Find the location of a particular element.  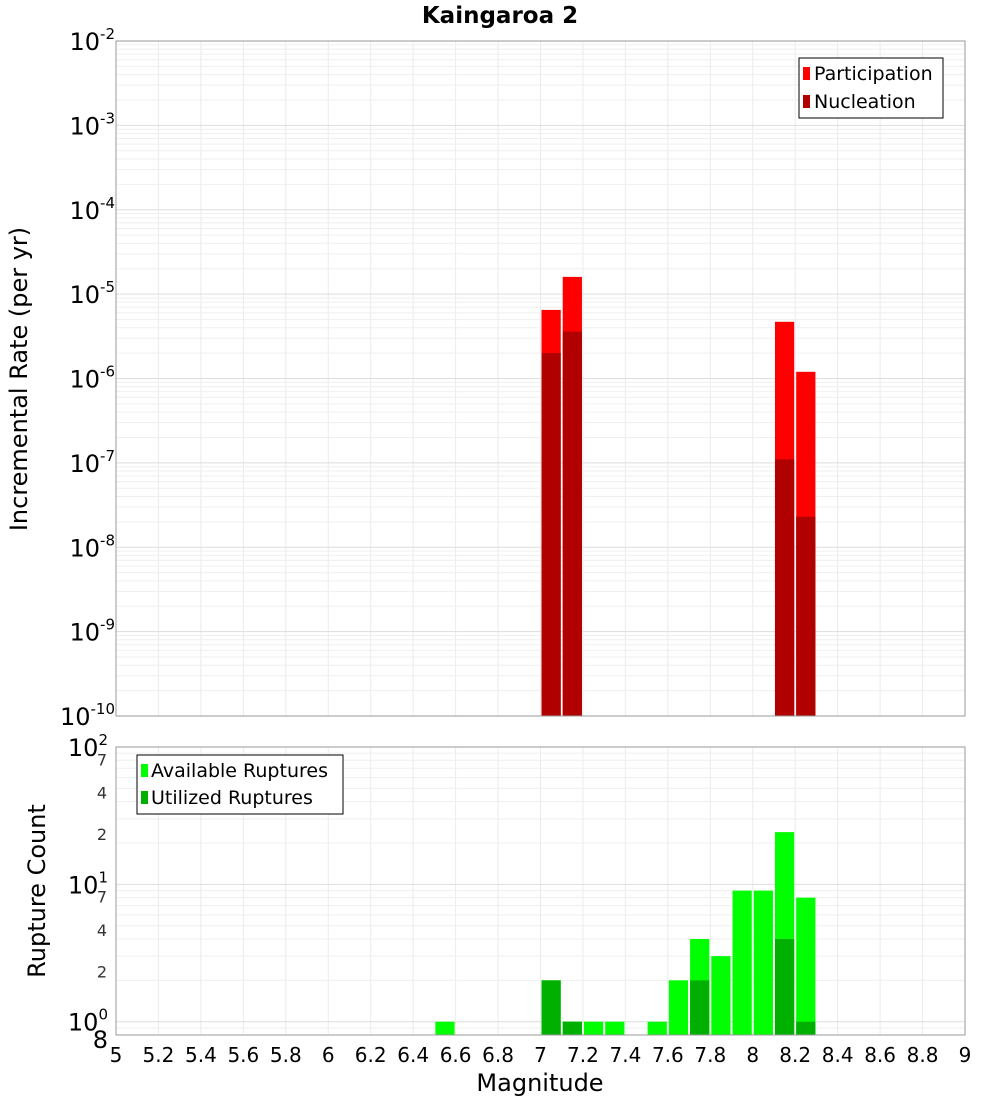

top-y-tick-label: 10⁻⁵ is located at coordinates (92, 293).